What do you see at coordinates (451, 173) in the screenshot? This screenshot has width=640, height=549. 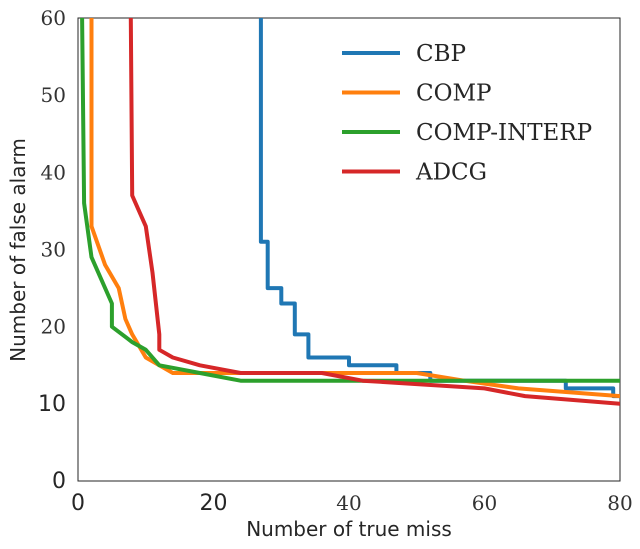 I see `legend-label-adcg: ADCG` at bounding box center [451, 173].